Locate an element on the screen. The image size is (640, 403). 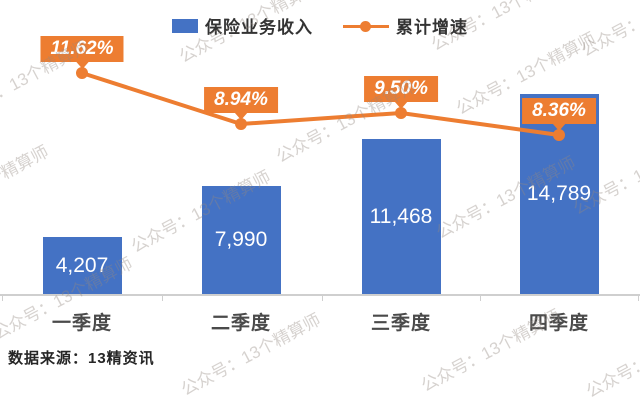
x-axis-label: 四季度 is located at coordinates (559, 323).